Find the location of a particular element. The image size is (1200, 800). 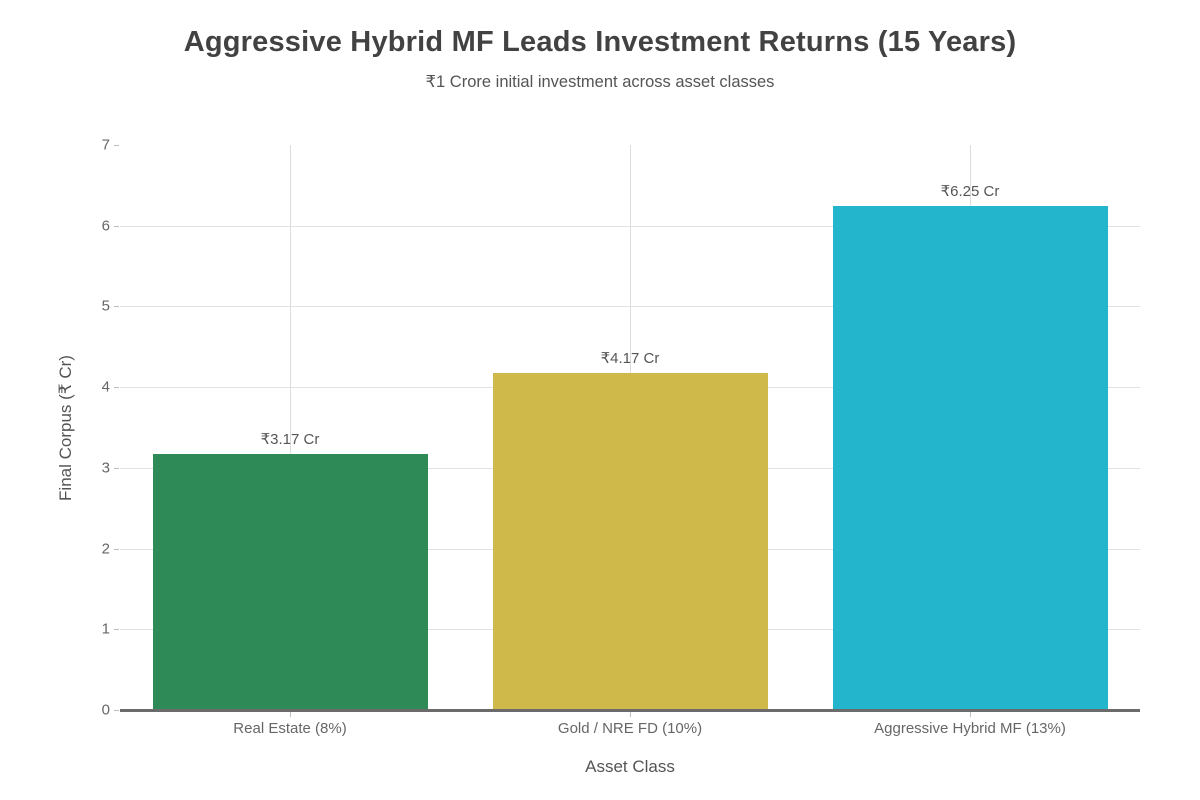

x-tick-label-2: Gold / NRE FD (10%) is located at coordinates (630, 728).